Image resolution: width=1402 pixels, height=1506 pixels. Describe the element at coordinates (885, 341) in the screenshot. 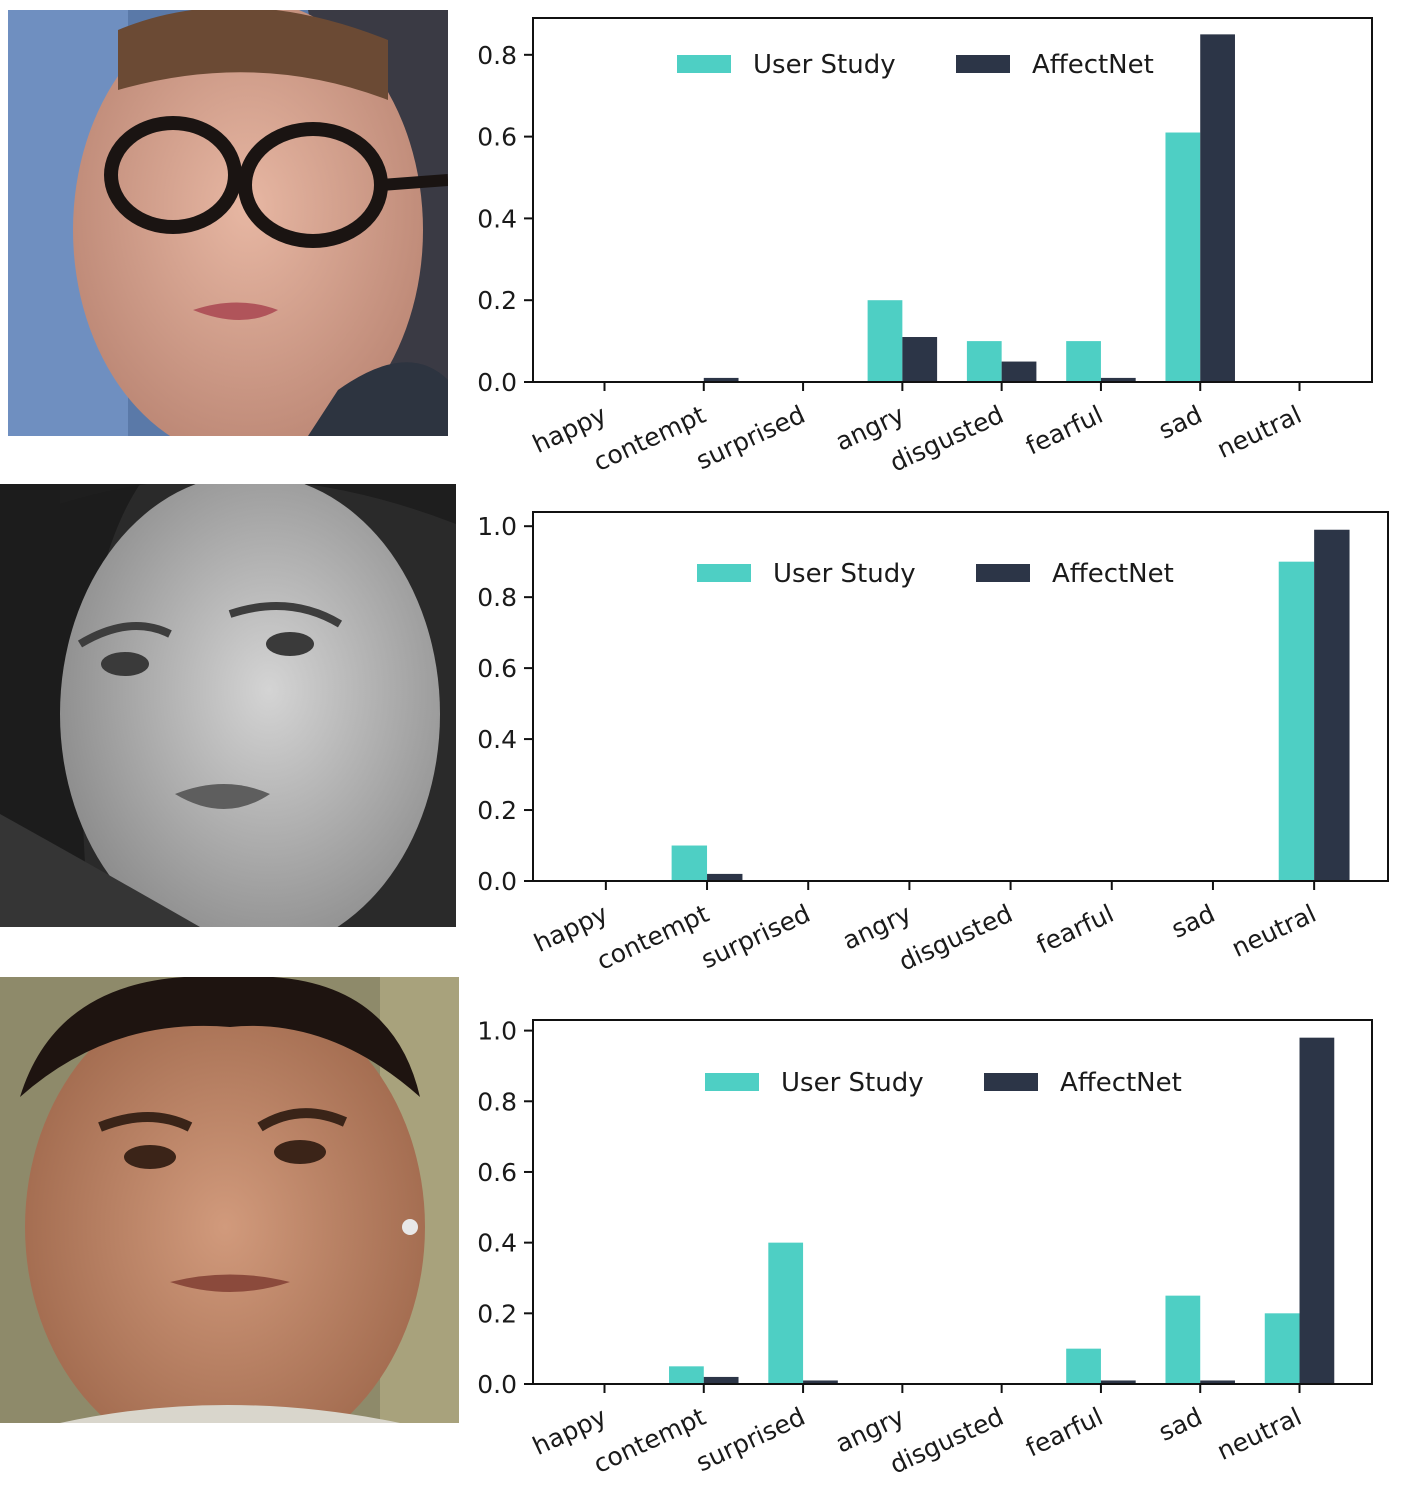

I see `bar-user-study-angry` at that location.